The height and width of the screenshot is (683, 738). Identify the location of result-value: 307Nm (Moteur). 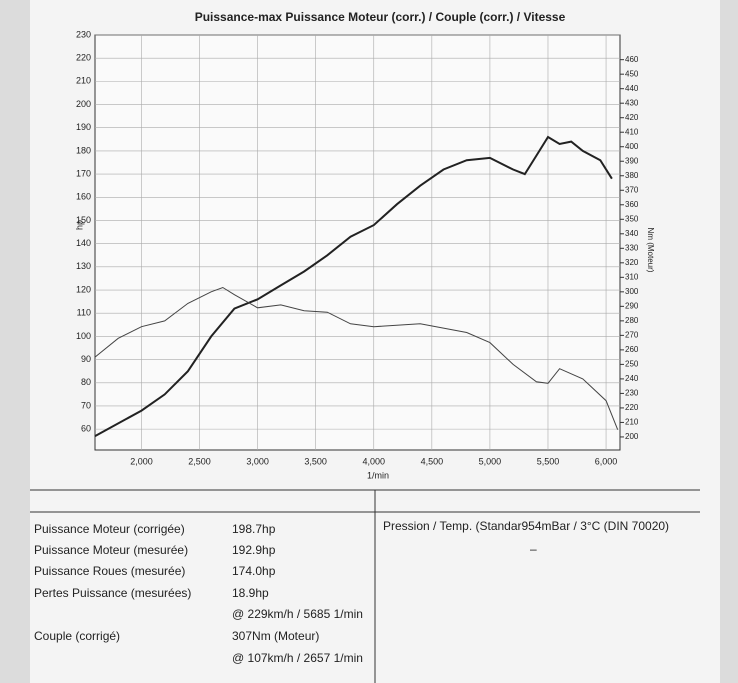
(275, 636).